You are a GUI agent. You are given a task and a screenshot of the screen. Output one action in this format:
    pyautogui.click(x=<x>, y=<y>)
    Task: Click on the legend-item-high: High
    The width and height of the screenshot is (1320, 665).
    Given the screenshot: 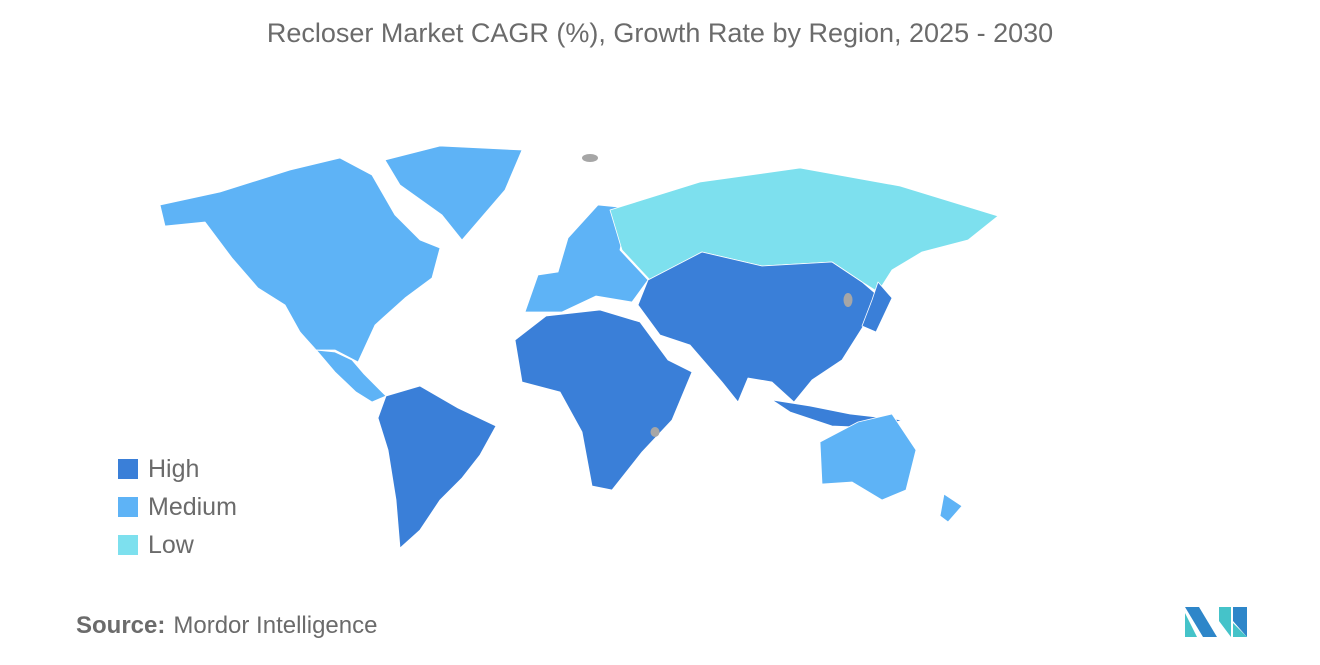 What is the action you would take?
    pyautogui.click(x=177, y=469)
    